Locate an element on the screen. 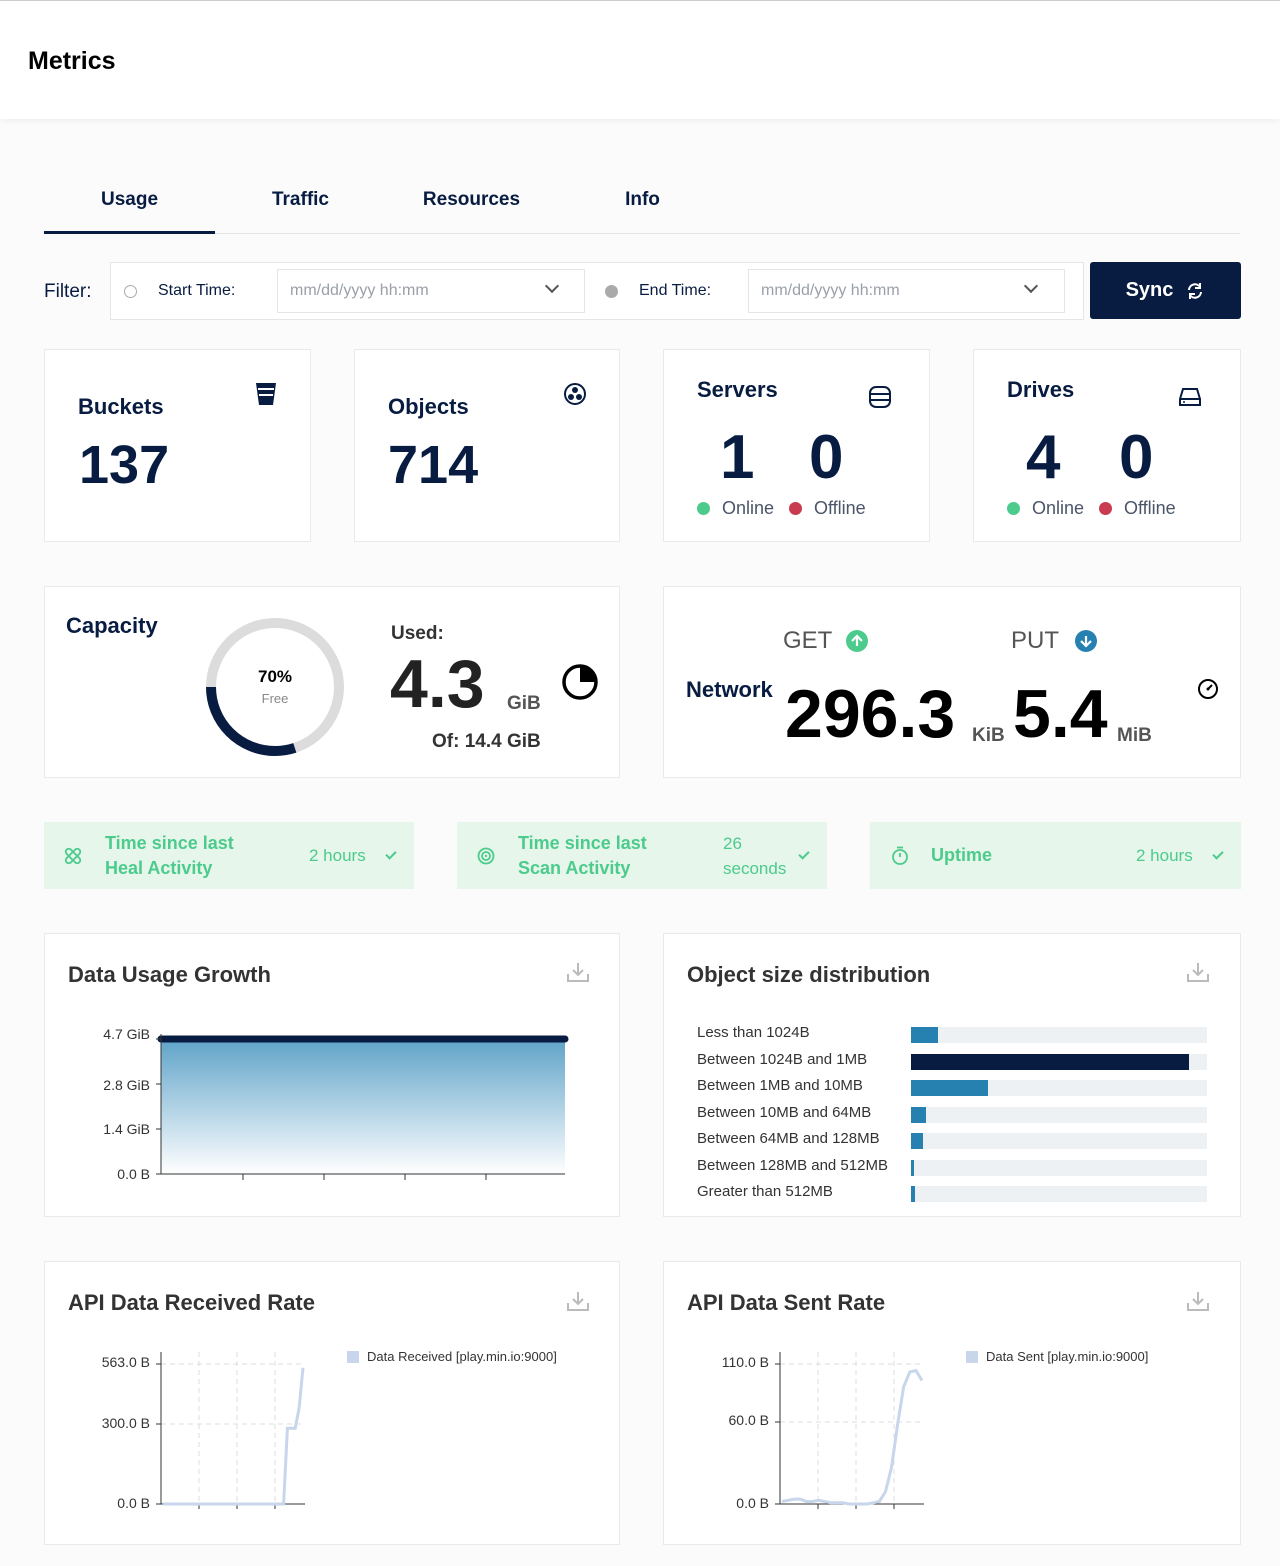 The width and height of the screenshot is (1280, 1566). get-unit: KiB is located at coordinates (988, 735).